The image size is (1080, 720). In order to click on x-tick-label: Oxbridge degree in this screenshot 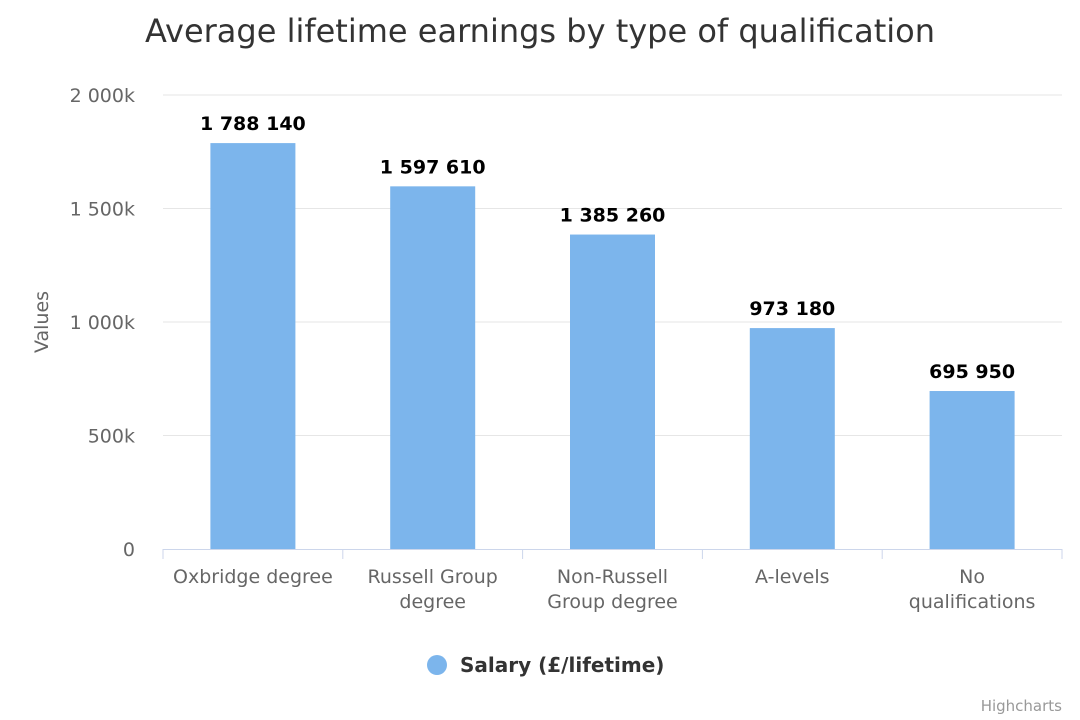, I will do `click(253, 577)`.